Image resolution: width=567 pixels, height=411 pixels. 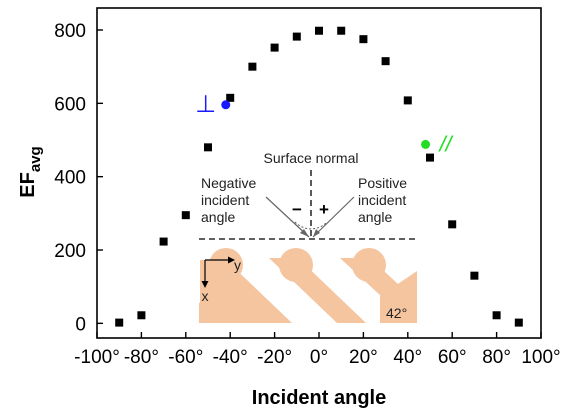 I want to click on surface-normal-label: Surface normal, so click(x=311, y=158).